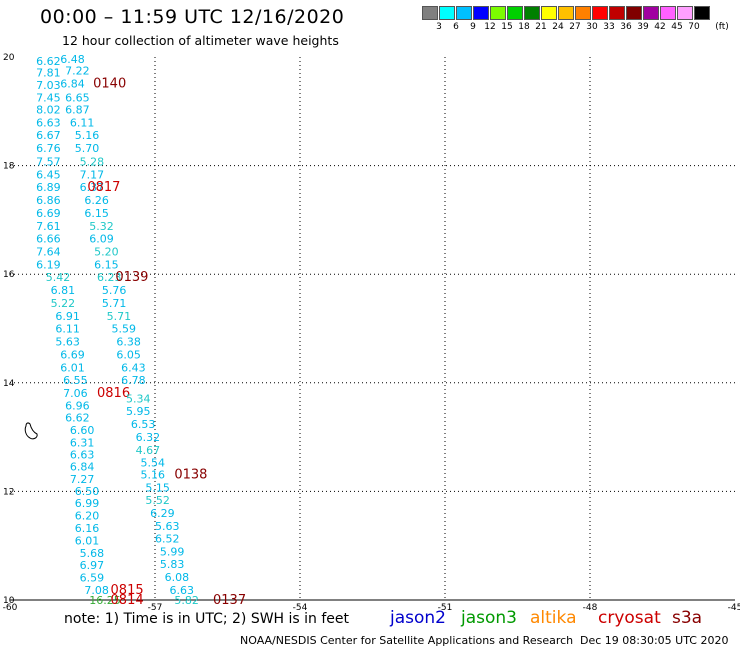 This screenshot has width=740, height=650. I want to click on wave-height-value: 6.32, so click(148, 437).